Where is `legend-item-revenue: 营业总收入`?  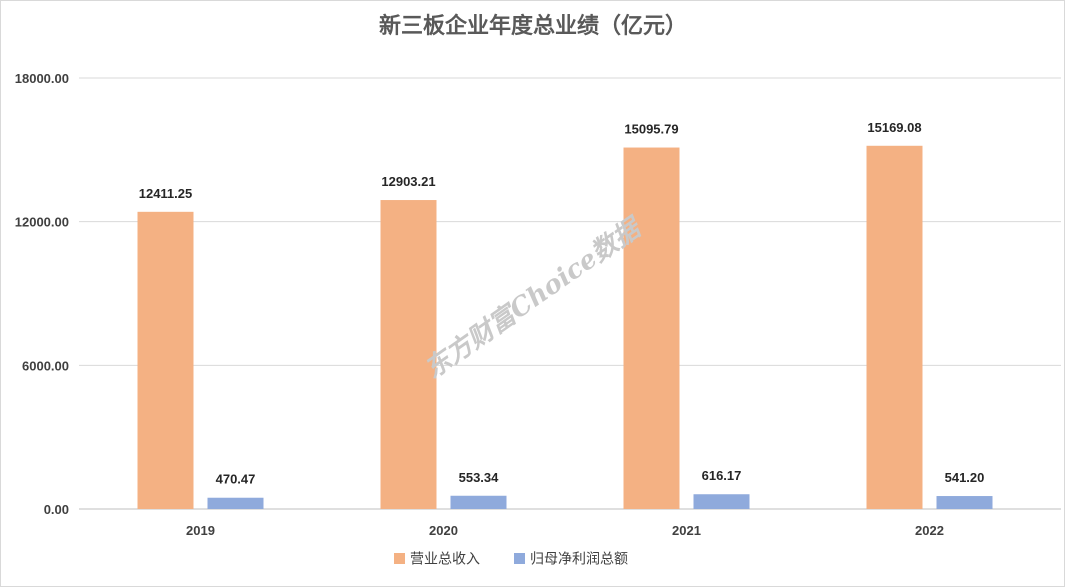 legend-item-revenue: 营业总收入 is located at coordinates (437, 560).